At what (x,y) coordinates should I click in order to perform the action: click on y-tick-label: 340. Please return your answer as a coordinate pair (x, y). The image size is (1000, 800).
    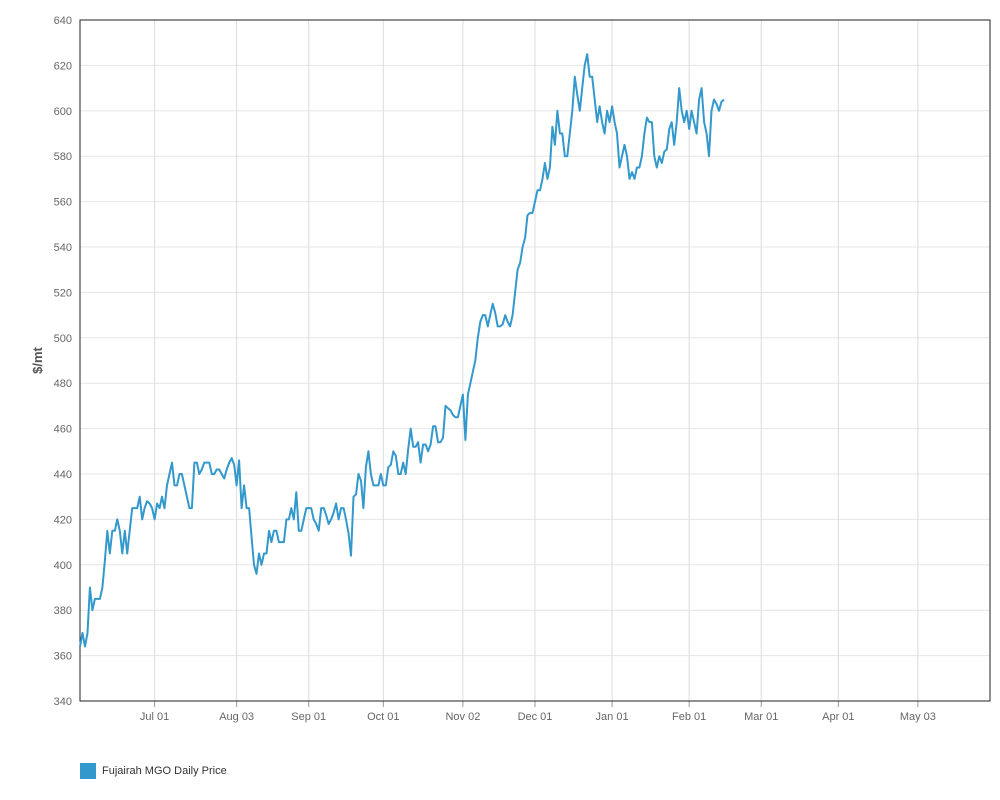
    Looking at the image, I should click on (63, 702).